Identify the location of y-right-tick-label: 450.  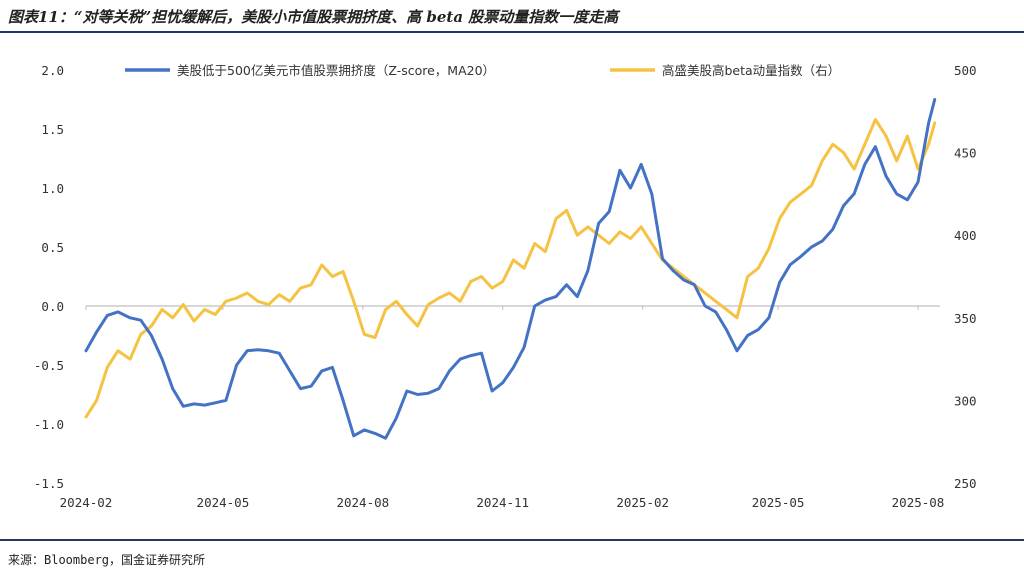
(965, 153).